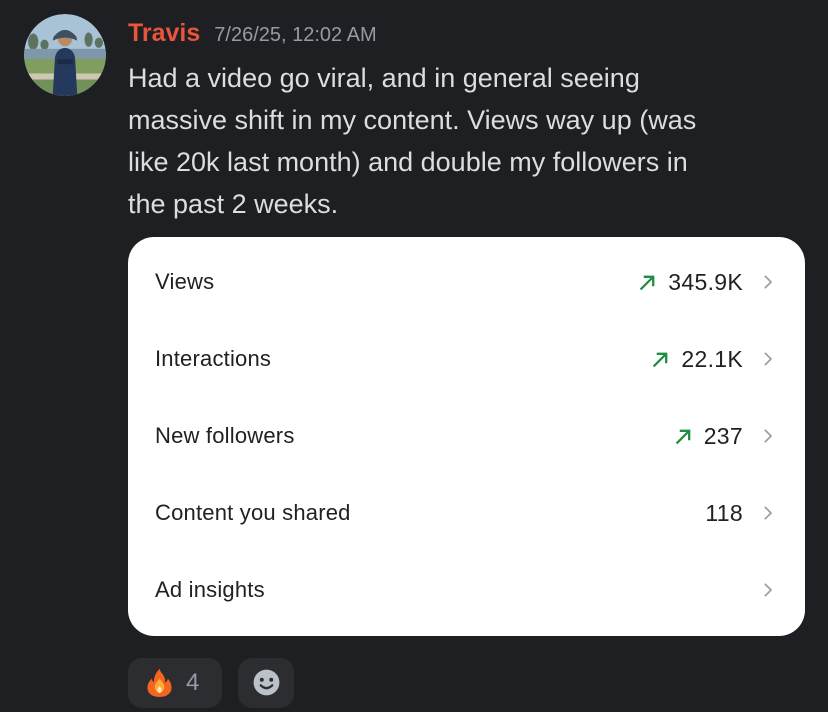 The height and width of the screenshot is (712, 828). I want to click on insight-row: Interactions 22.1K, so click(466, 359).